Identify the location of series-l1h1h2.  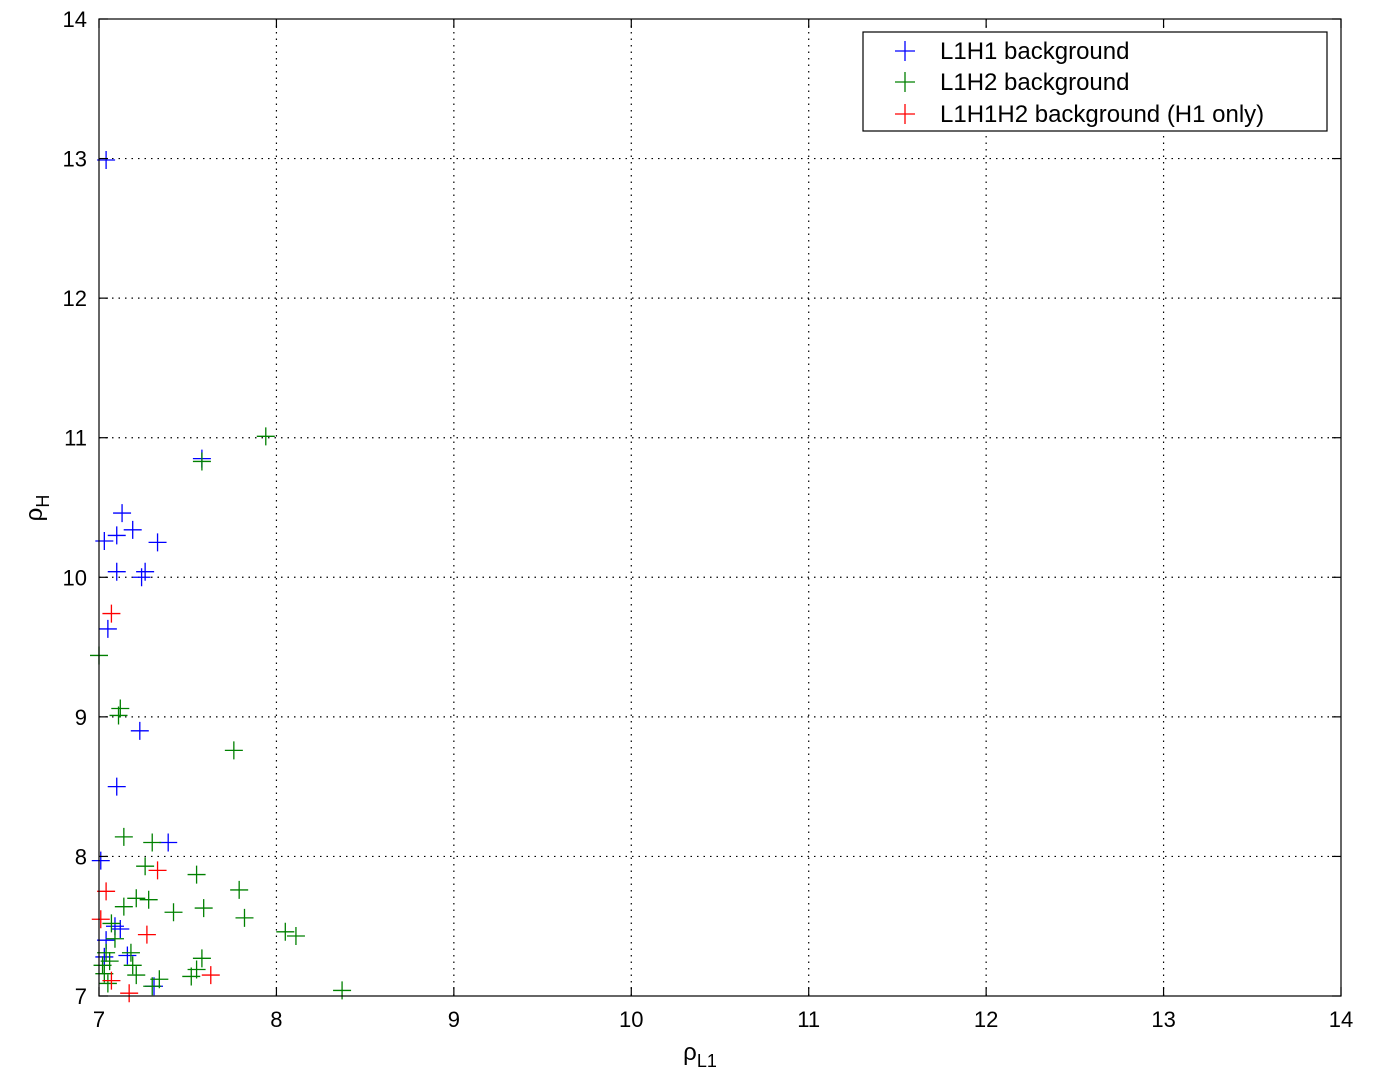
(155, 803).